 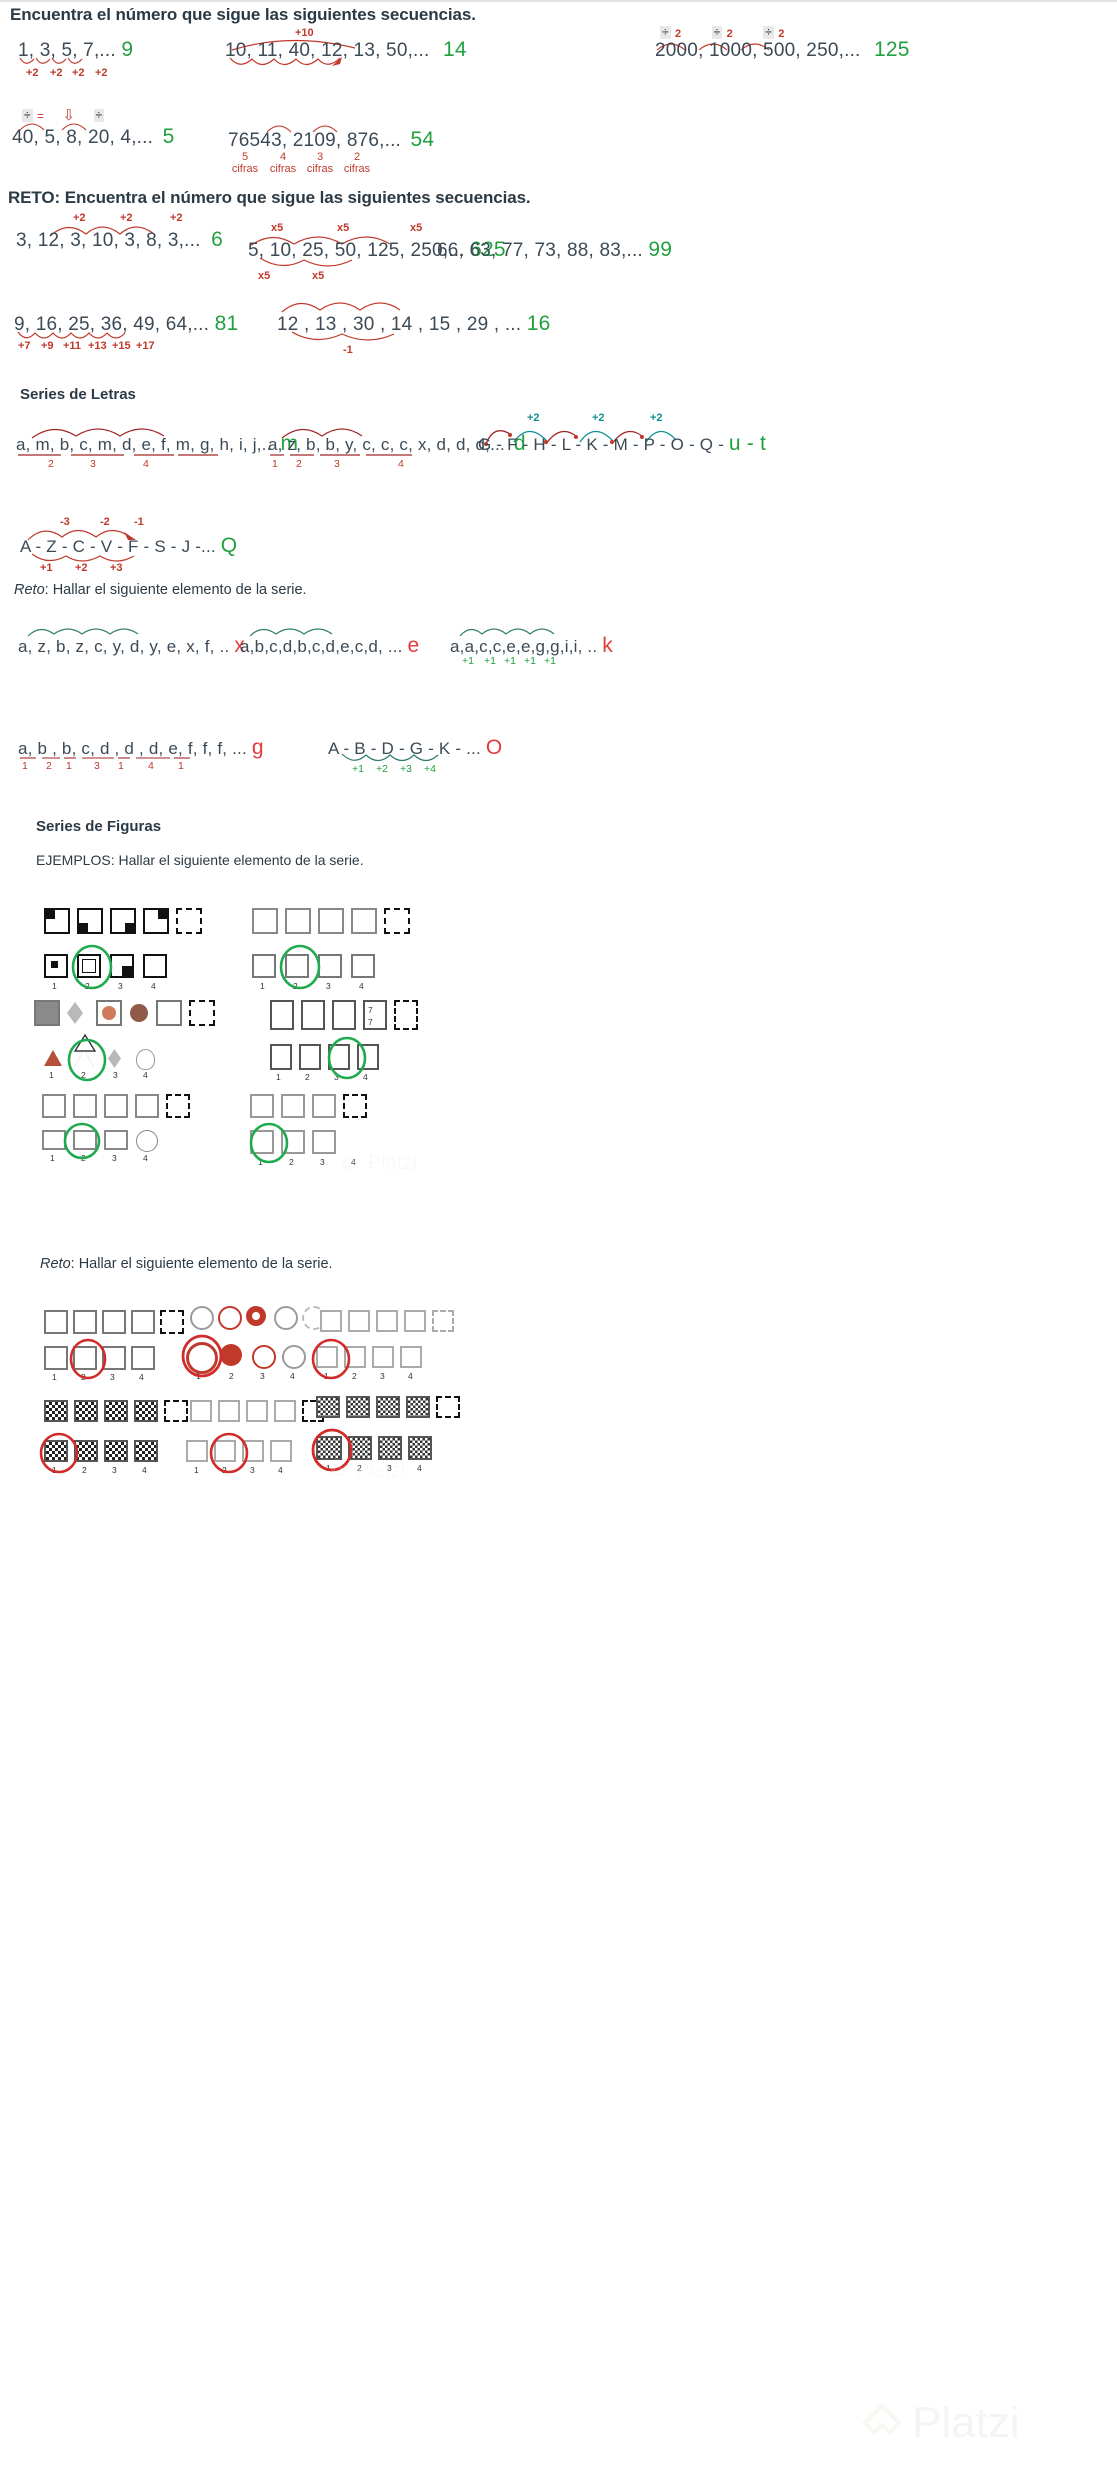 What do you see at coordinates (392, 1163) in the screenshot?
I see `watermark-text: Platzi` at bounding box center [392, 1163].